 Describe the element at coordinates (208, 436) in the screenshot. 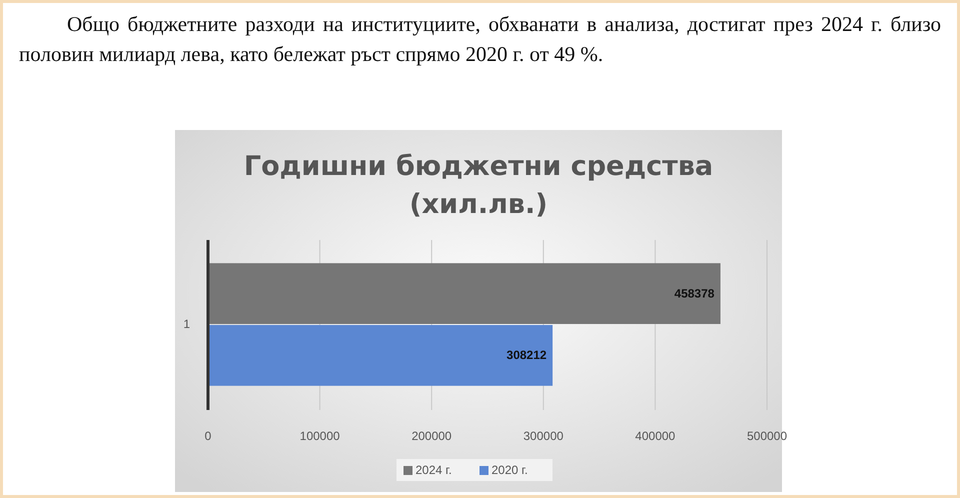

I see `x-tick-label: 0` at that location.